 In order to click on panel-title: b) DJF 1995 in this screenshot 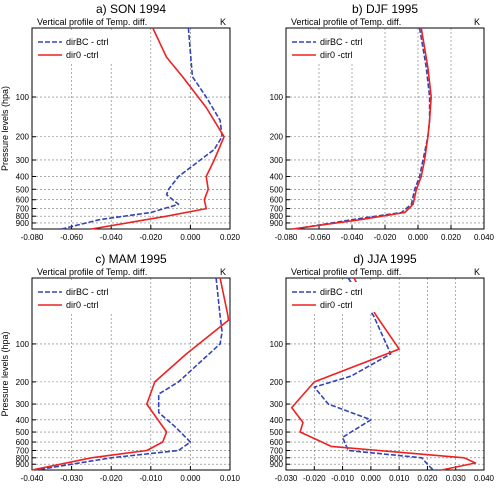, I will do `click(385, 9)`.